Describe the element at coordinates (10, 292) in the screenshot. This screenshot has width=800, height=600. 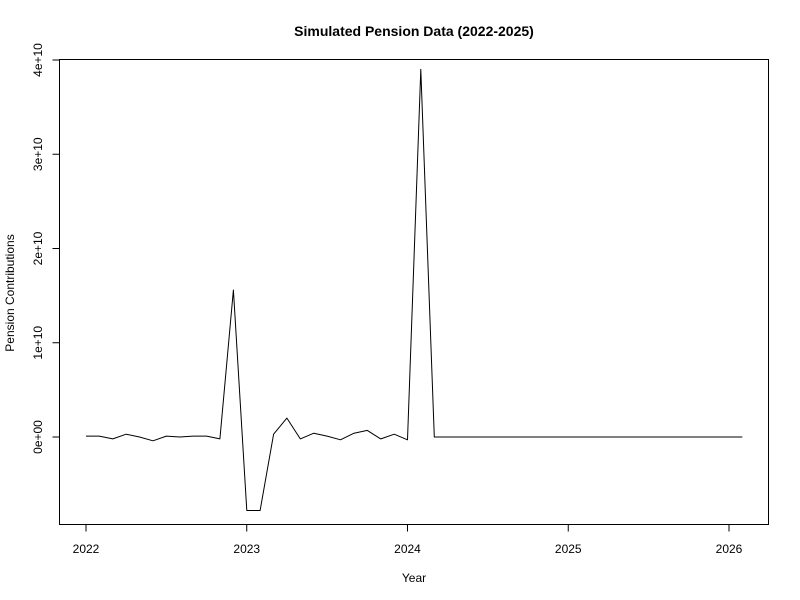
I see `y-axis-label: Pension Contributions` at that location.